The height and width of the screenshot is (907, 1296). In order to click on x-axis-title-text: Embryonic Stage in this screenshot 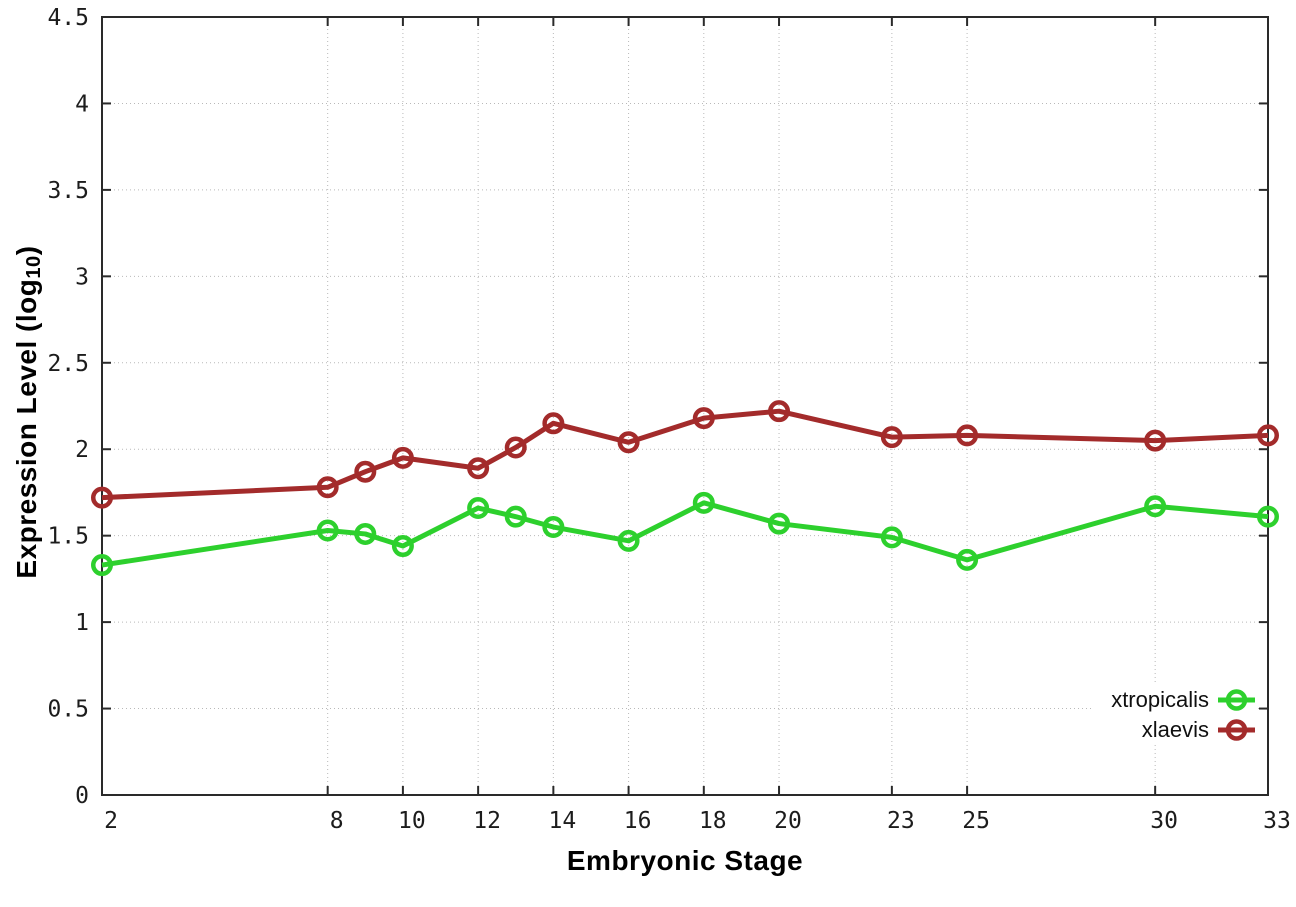, I will do `click(685, 860)`.